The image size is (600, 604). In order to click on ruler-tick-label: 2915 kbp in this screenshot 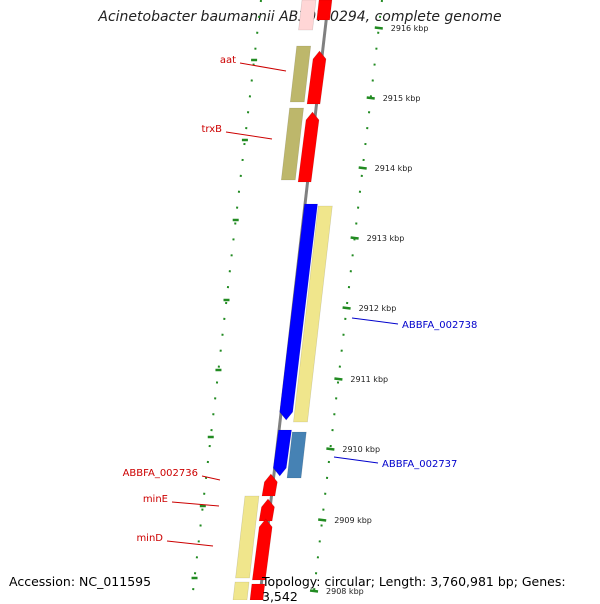, I will do `click(402, 98)`.